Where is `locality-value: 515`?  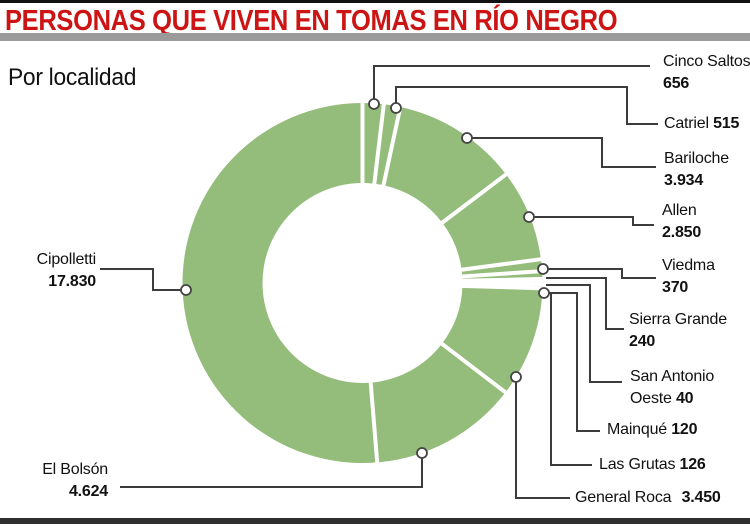 locality-value: 515 is located at coordinates (726, 123).